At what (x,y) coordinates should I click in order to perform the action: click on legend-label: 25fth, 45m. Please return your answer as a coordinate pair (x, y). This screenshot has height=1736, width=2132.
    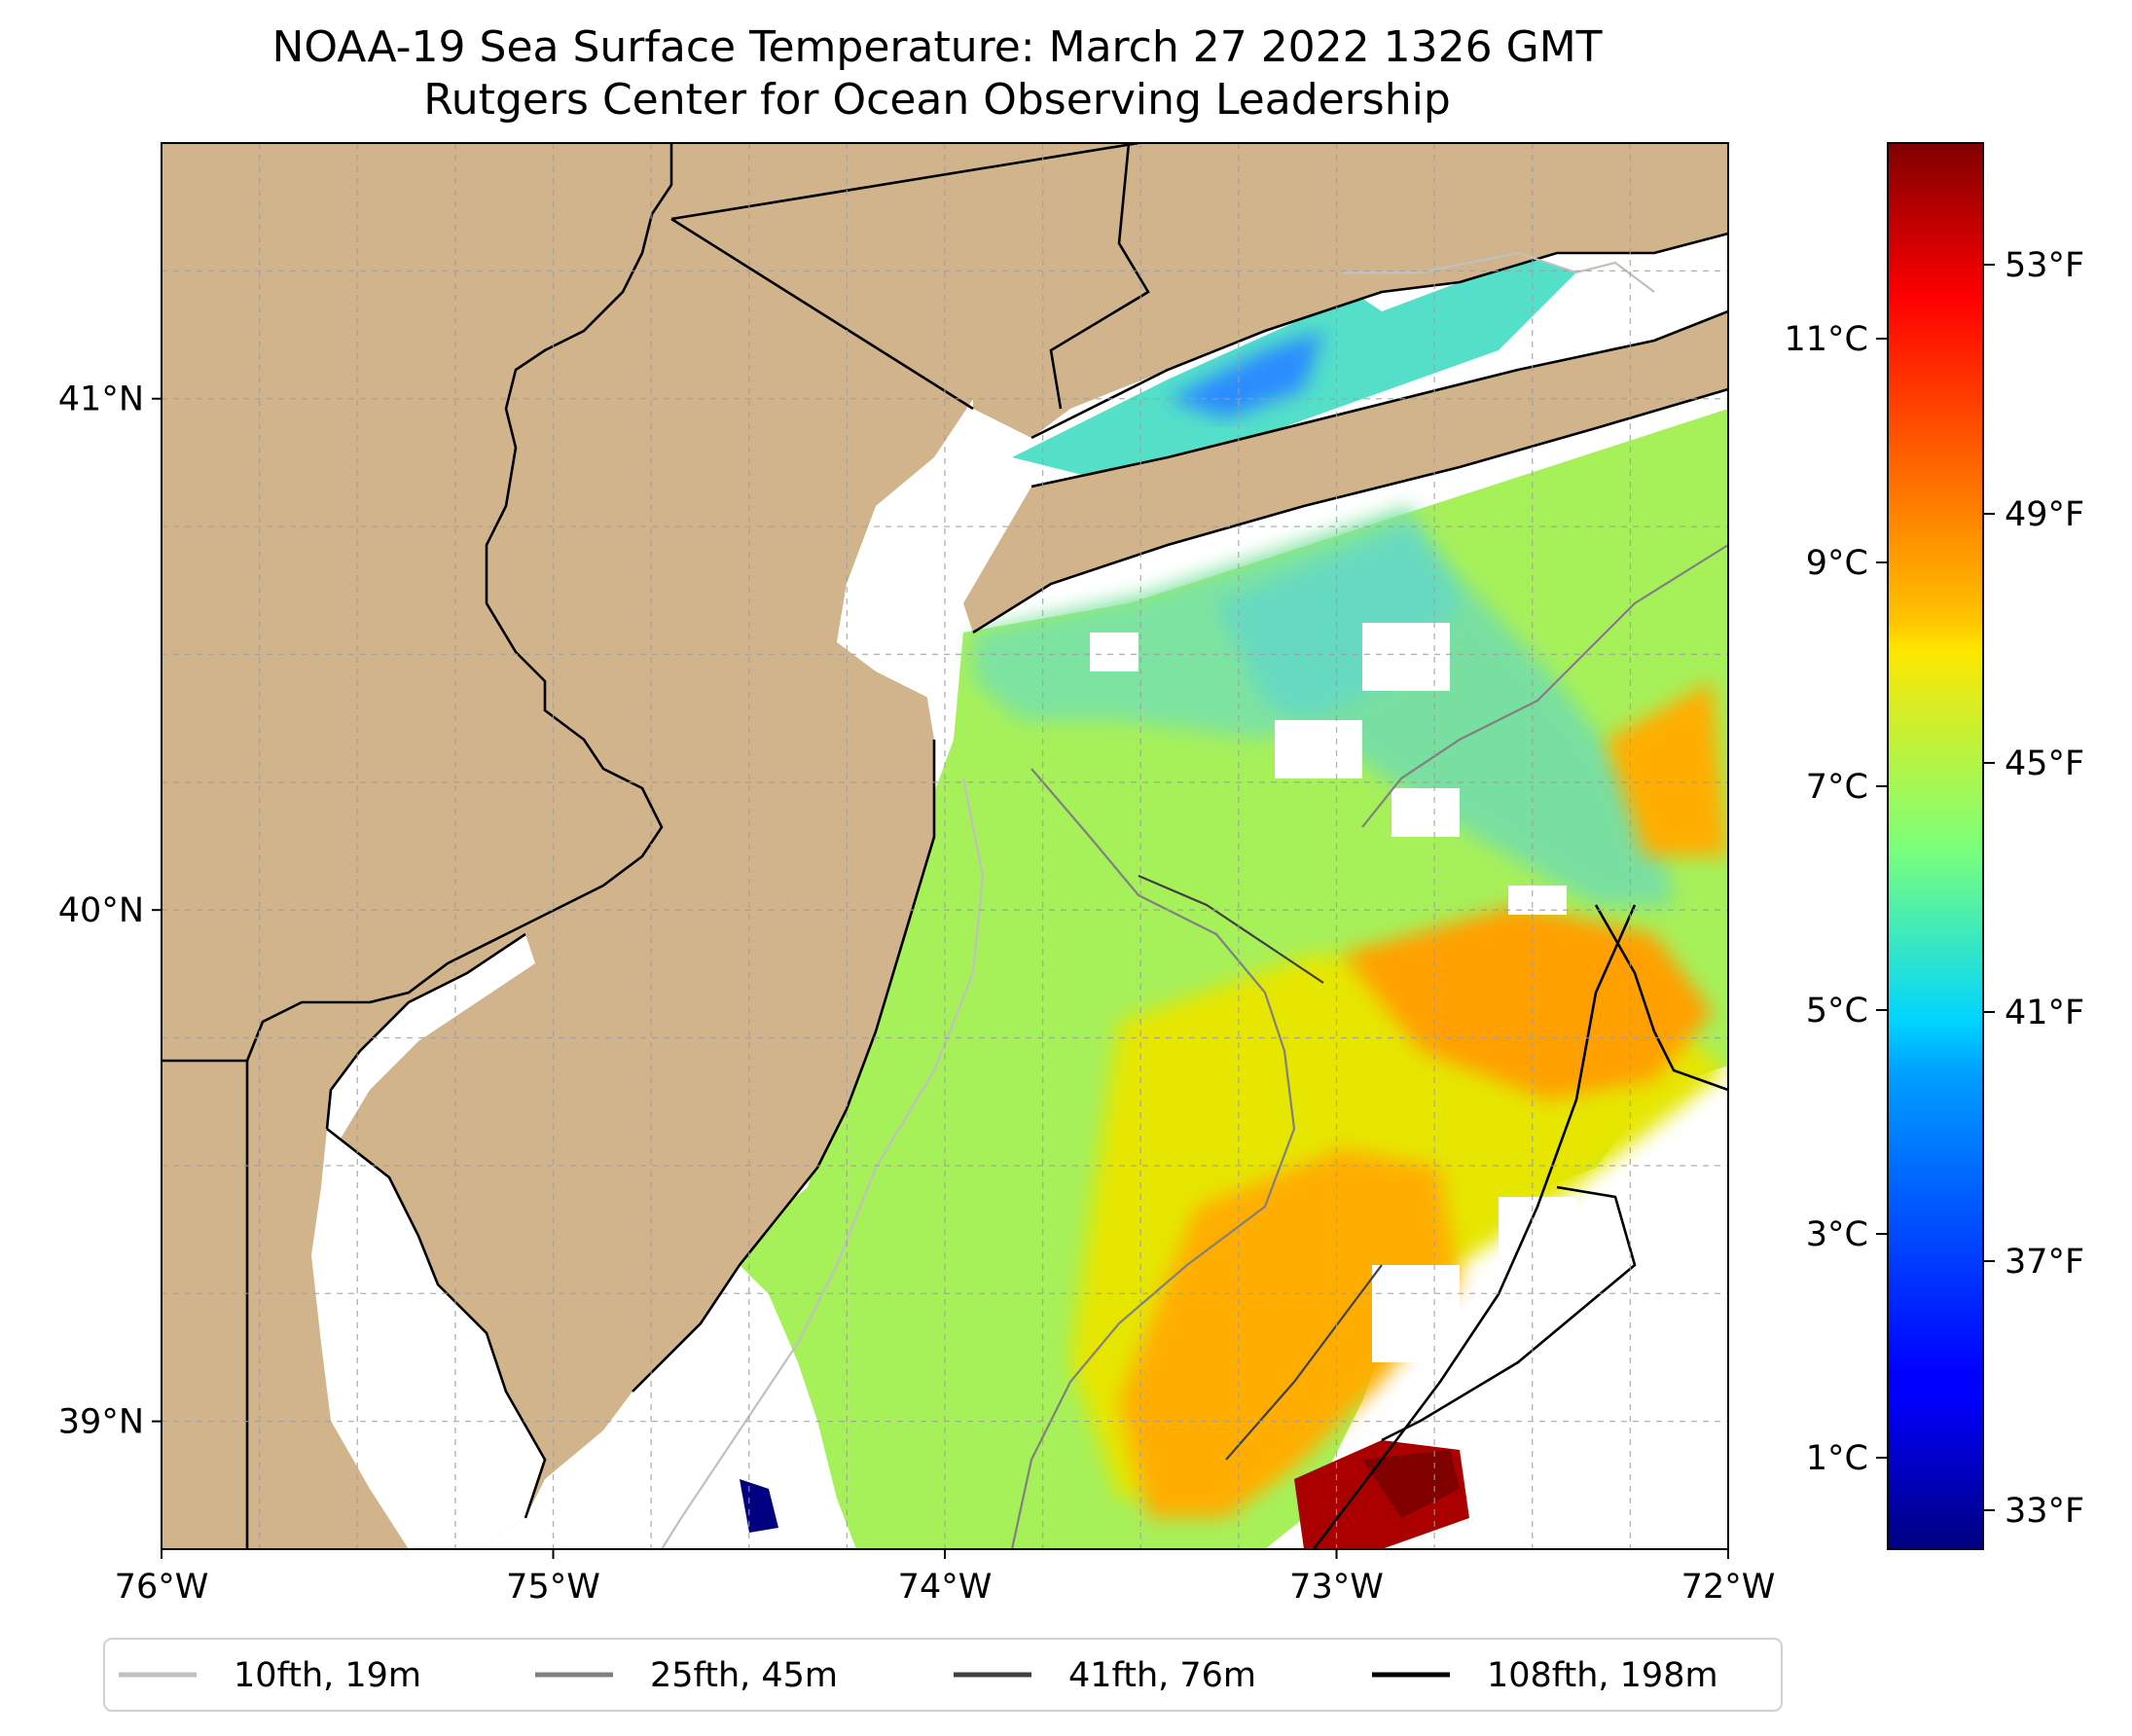
    Looking at the image, I should click on (744, 1676).